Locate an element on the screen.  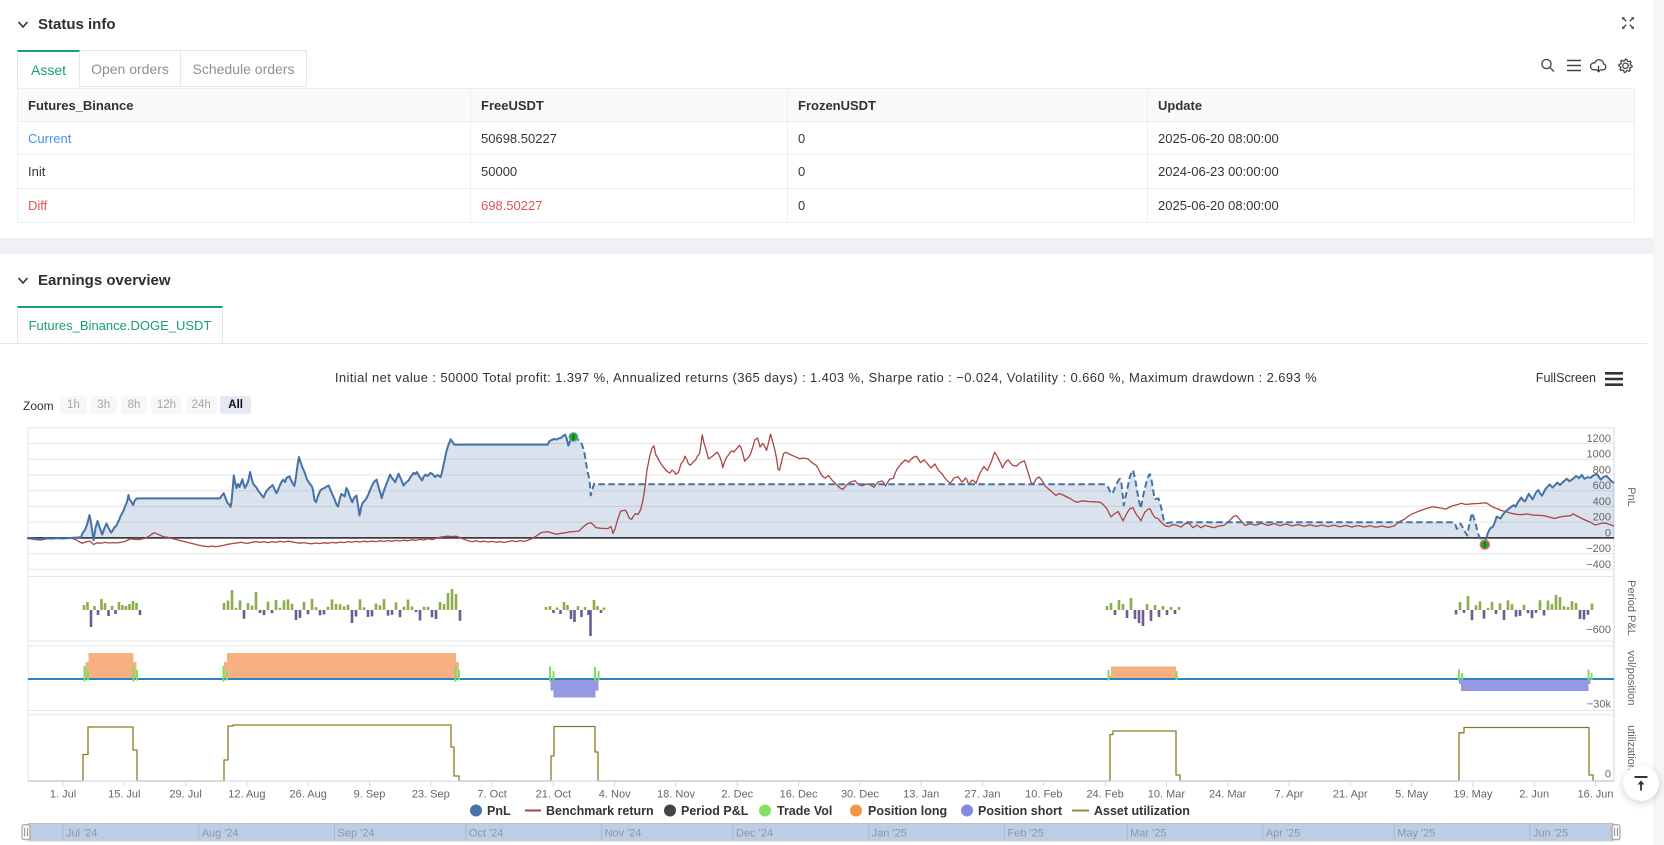
svg-text: 4. Nov is located at coordinates (615, 795).